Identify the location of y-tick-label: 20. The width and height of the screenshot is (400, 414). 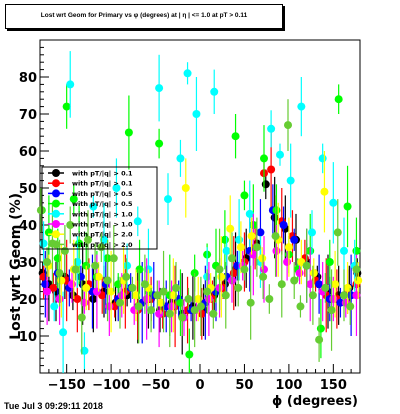
(28, 300).